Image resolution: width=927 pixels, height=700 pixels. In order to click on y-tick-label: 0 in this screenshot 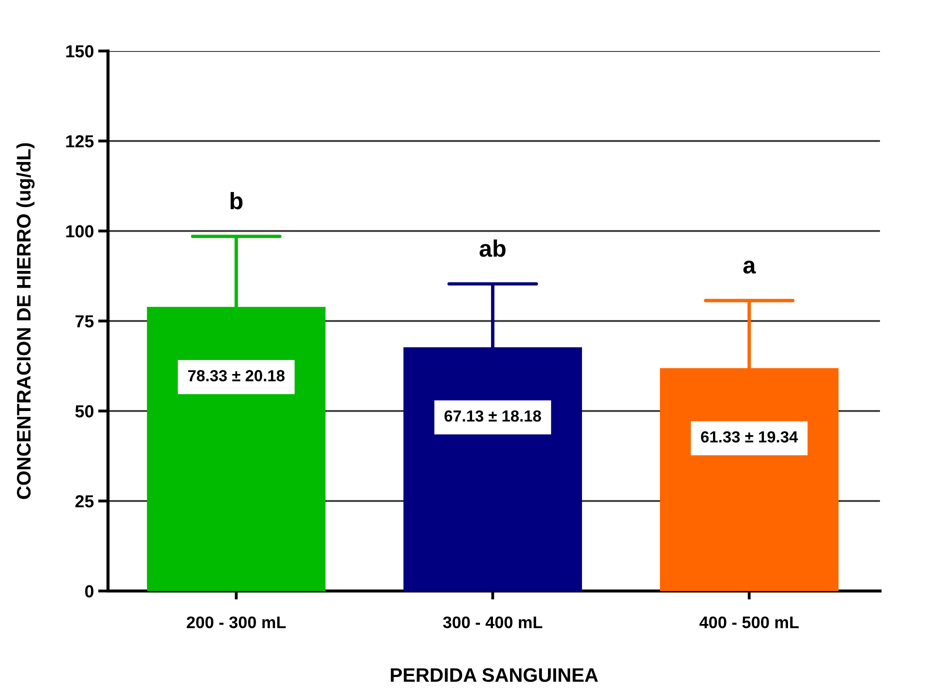, I will do `click(89, 591)`.